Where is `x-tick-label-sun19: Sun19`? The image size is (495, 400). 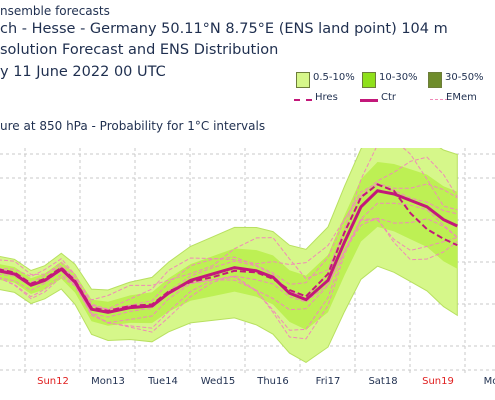 x-tick-label-sun19: Sun19 is located at coordinates (438, 381).